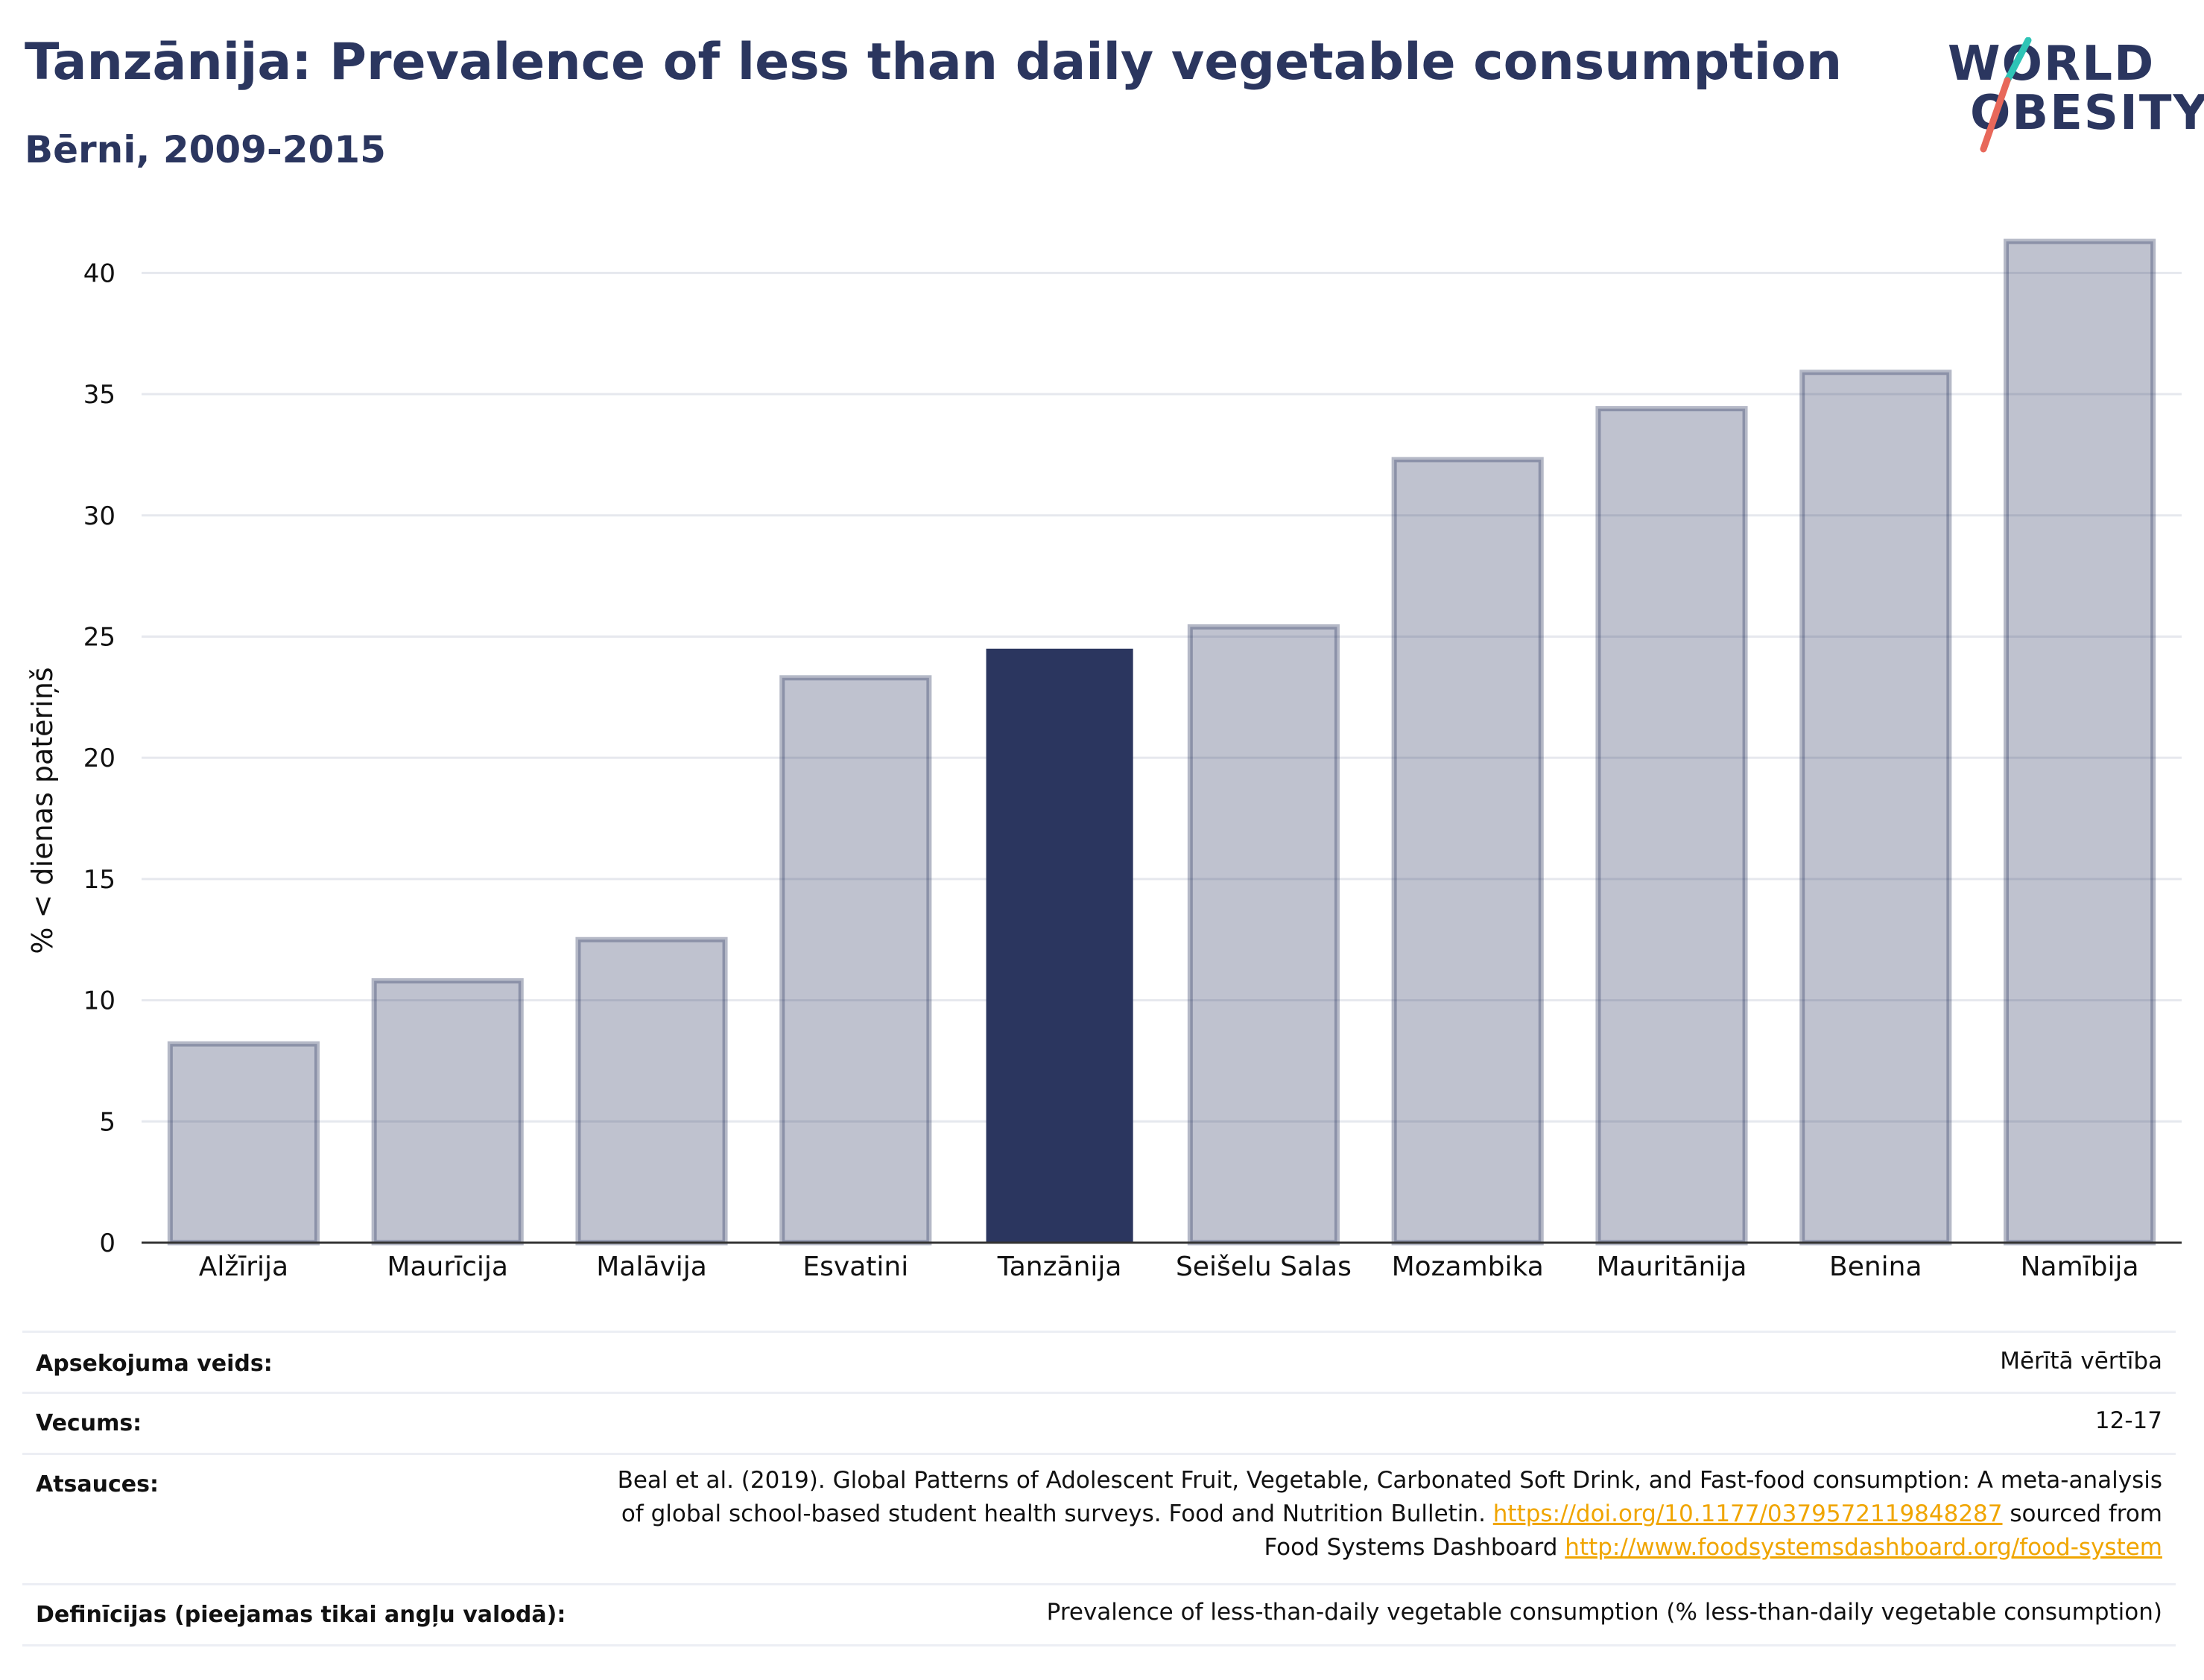  What do you see at coordinates (89, 1423) in the screenshot?
I see `age-label: Vecums:` at bounding box center [89, 1423].